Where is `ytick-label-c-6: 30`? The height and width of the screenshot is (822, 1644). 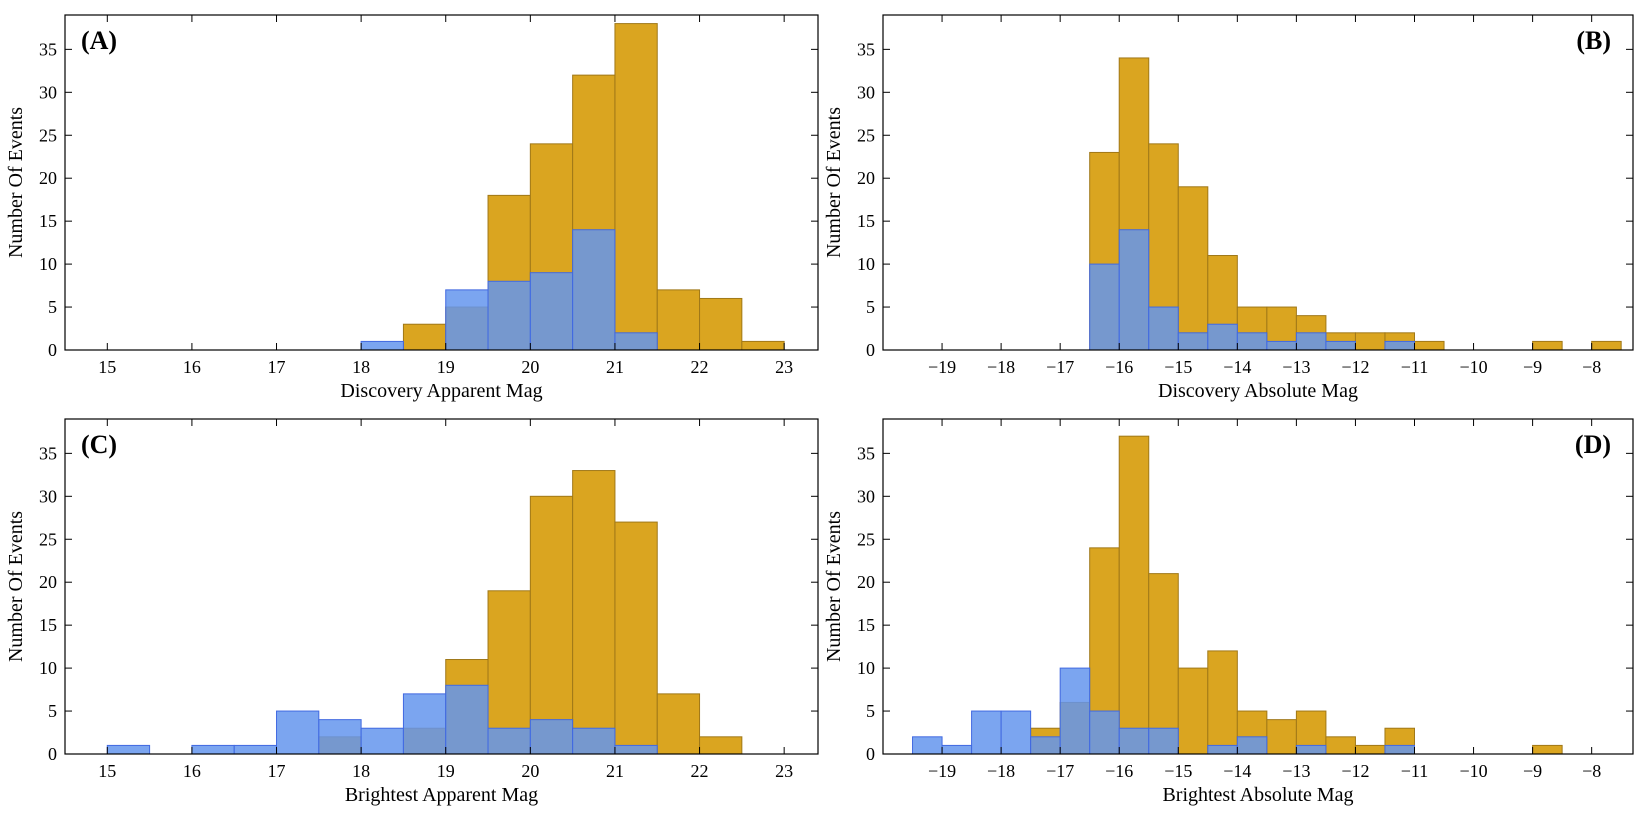
ytick-label-c-6: 30 is located at coordinates (48, 496).